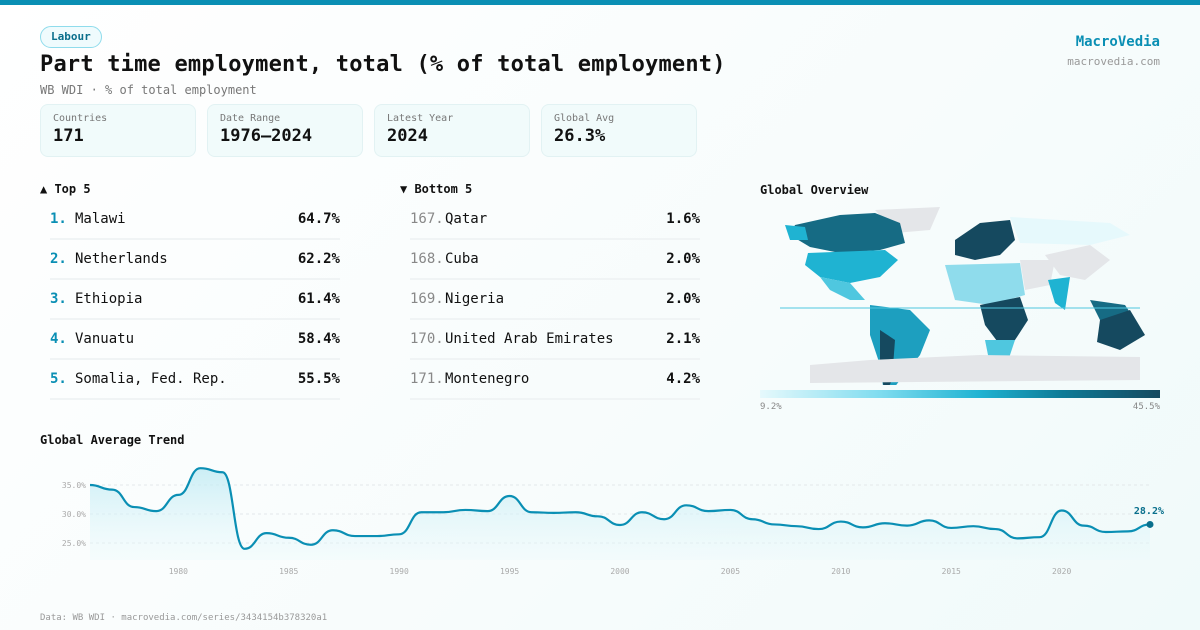  What do you see at coordinates (847, 233) in the screenshot?
I see `canada` at bounding box center [847, 233].